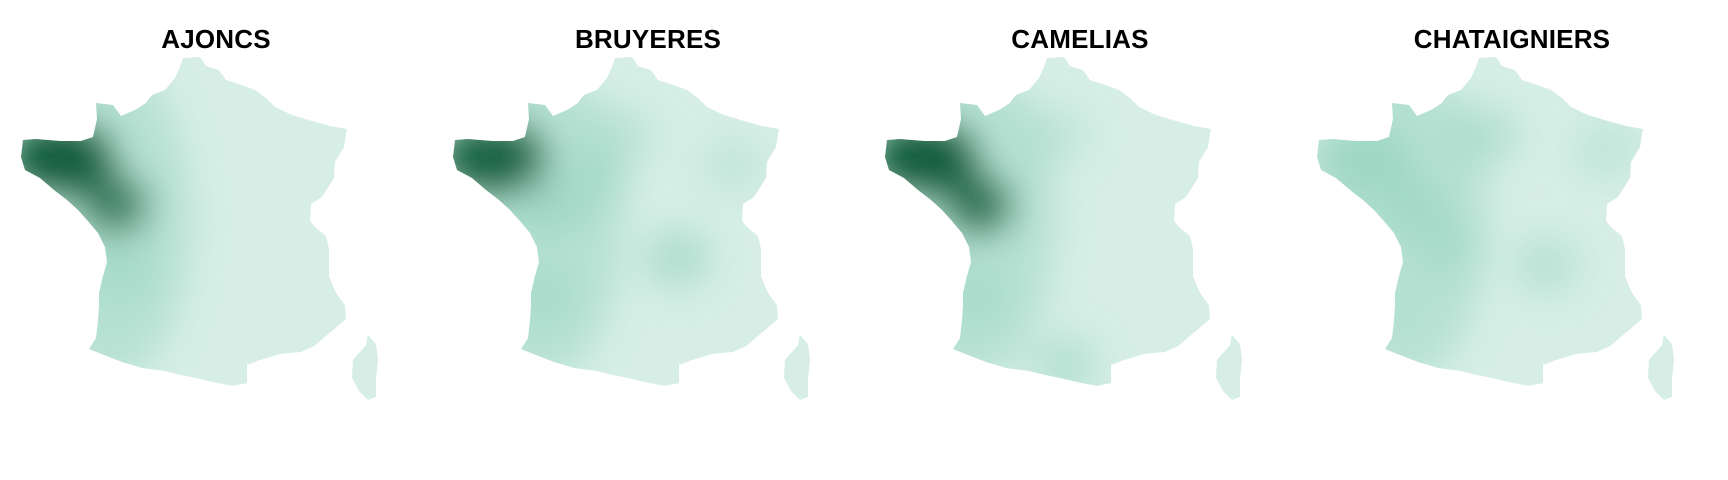 This screenshot has height=480, width=1728. Describe the element at coordinates (1512, 39) in the screenshot. I see `map-title: CHATAIGNIERS` at that location.